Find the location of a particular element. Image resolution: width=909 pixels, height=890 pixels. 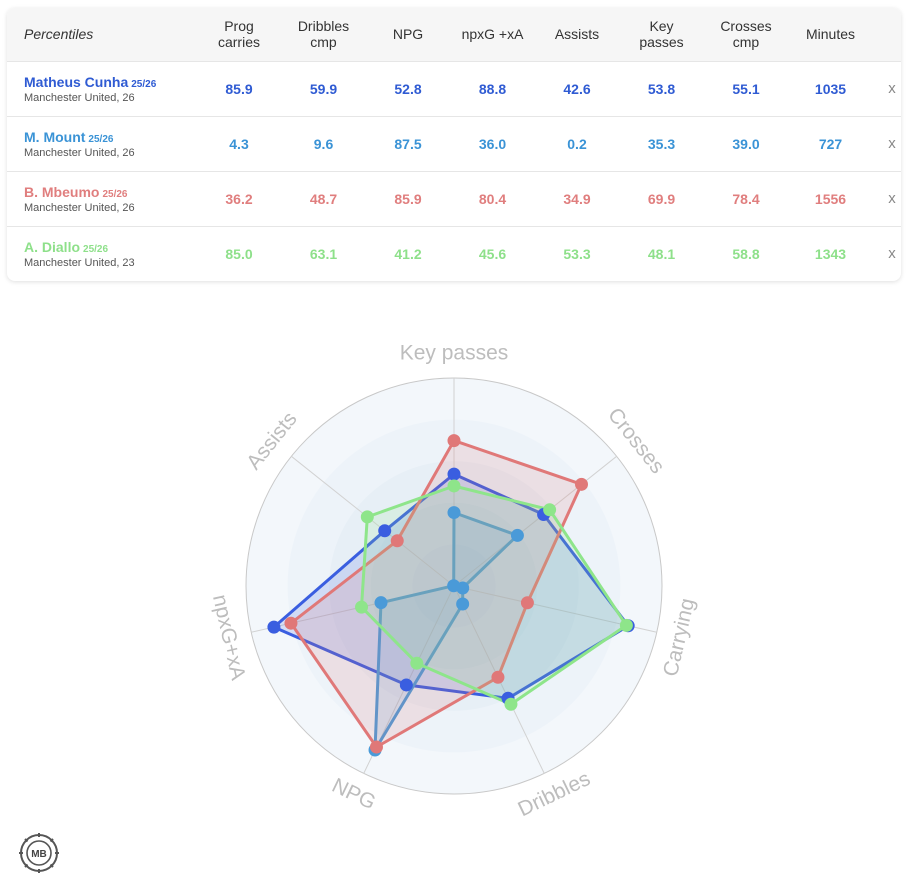

stat-value: 45.6 is located at coordinates (492, 253).